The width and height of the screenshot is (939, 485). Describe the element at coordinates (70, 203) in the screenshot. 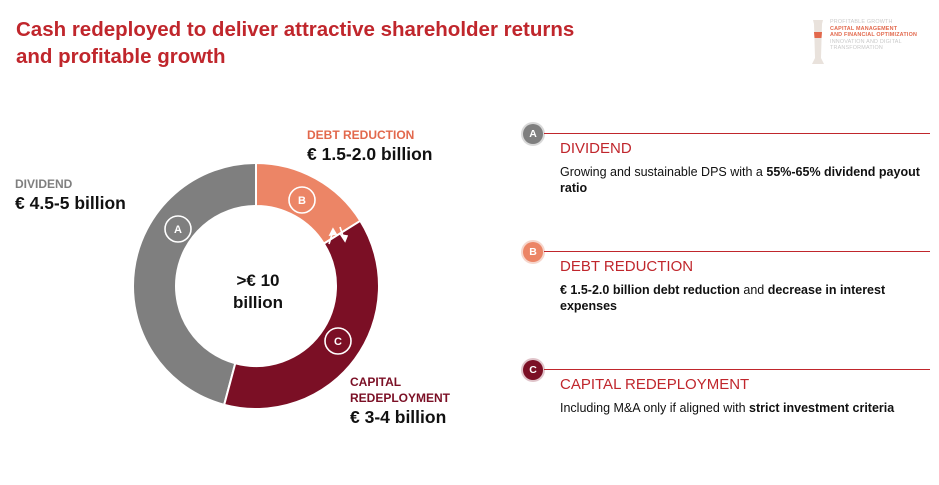

I see `dividend-amount: € 4.5-5 billion` at that location.